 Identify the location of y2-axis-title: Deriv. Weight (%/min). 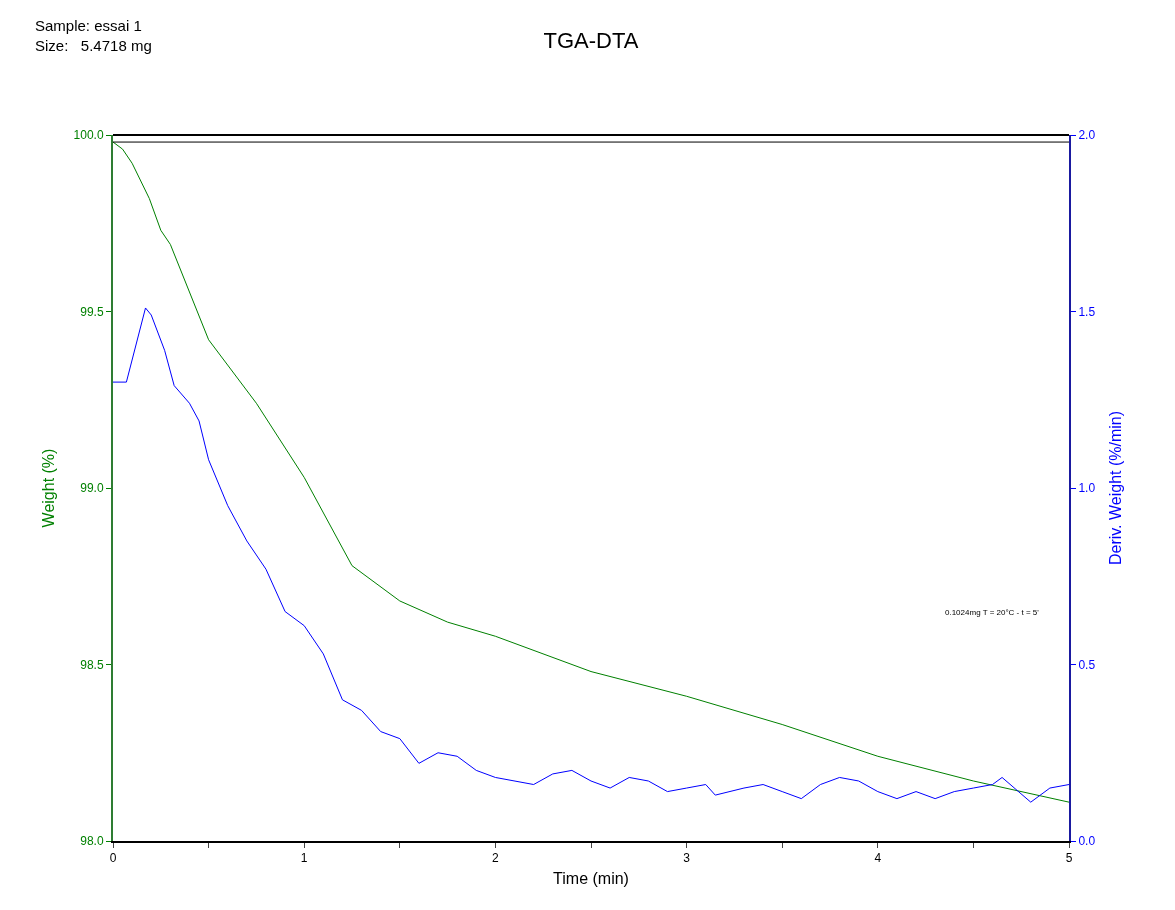
(1115, 488).